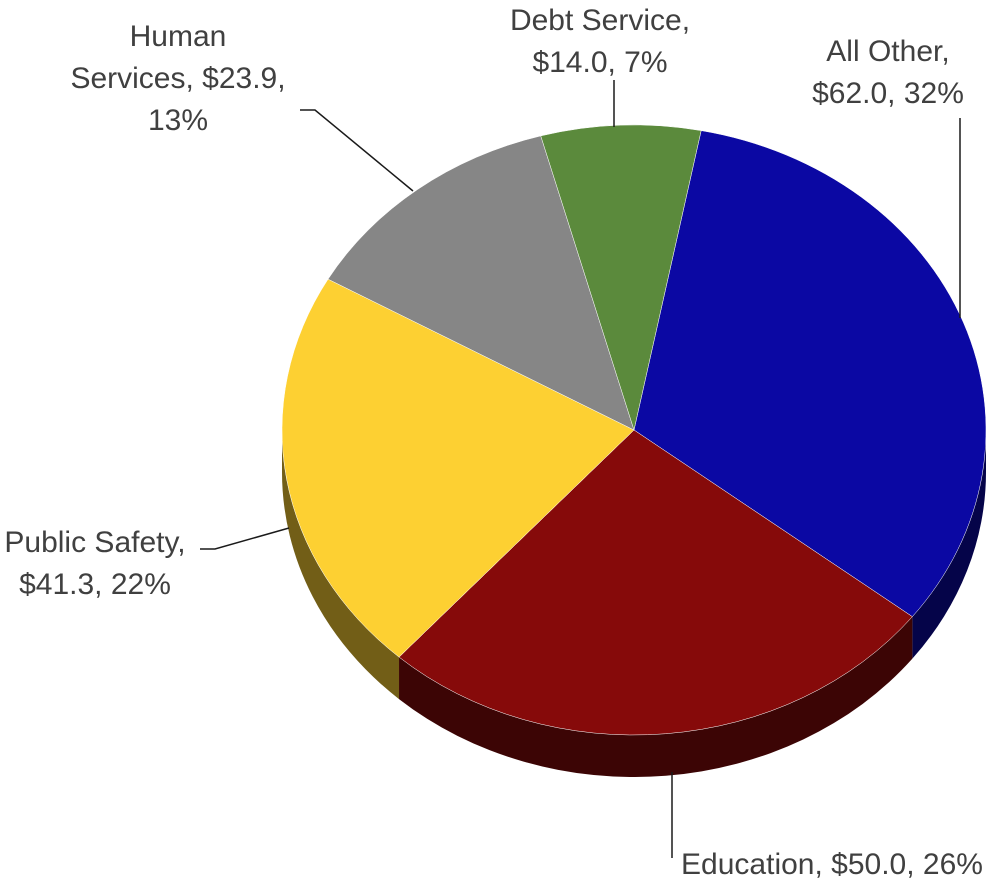 This screenshot has width=999, height=884. Describe the element at coordinates (94, 563) in the screenshot. I see `data-label-public-safety: Public Safety, $41.3, 22%` at that location.